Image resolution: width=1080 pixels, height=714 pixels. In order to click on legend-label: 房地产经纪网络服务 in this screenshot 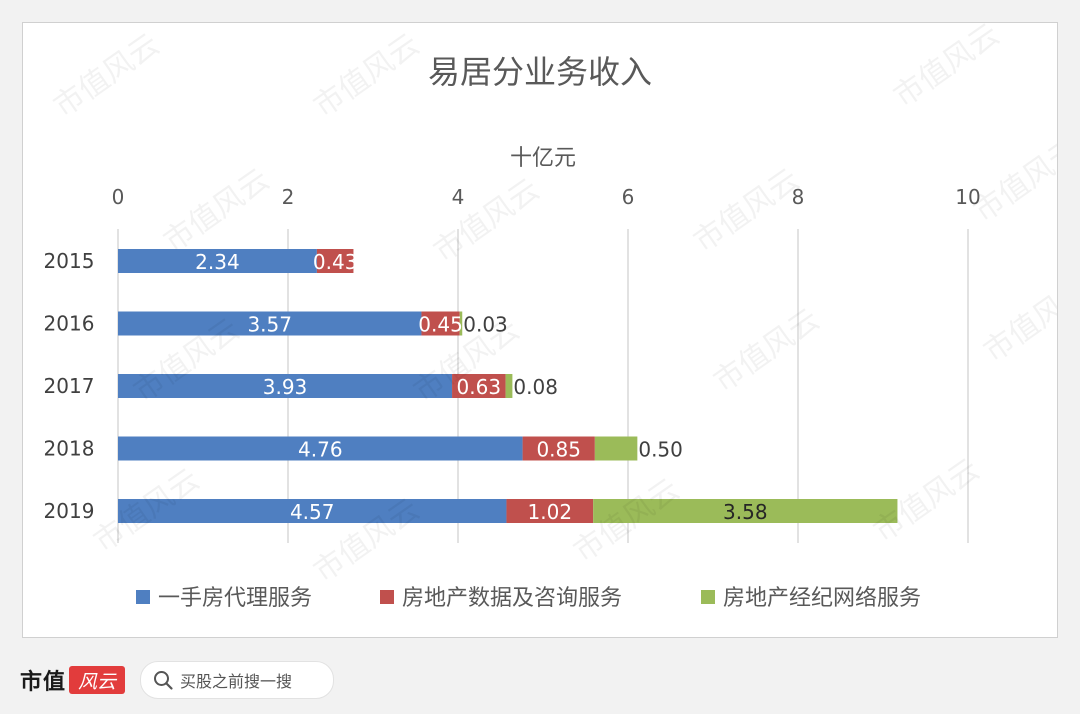, I will do `click(822, 598)`.